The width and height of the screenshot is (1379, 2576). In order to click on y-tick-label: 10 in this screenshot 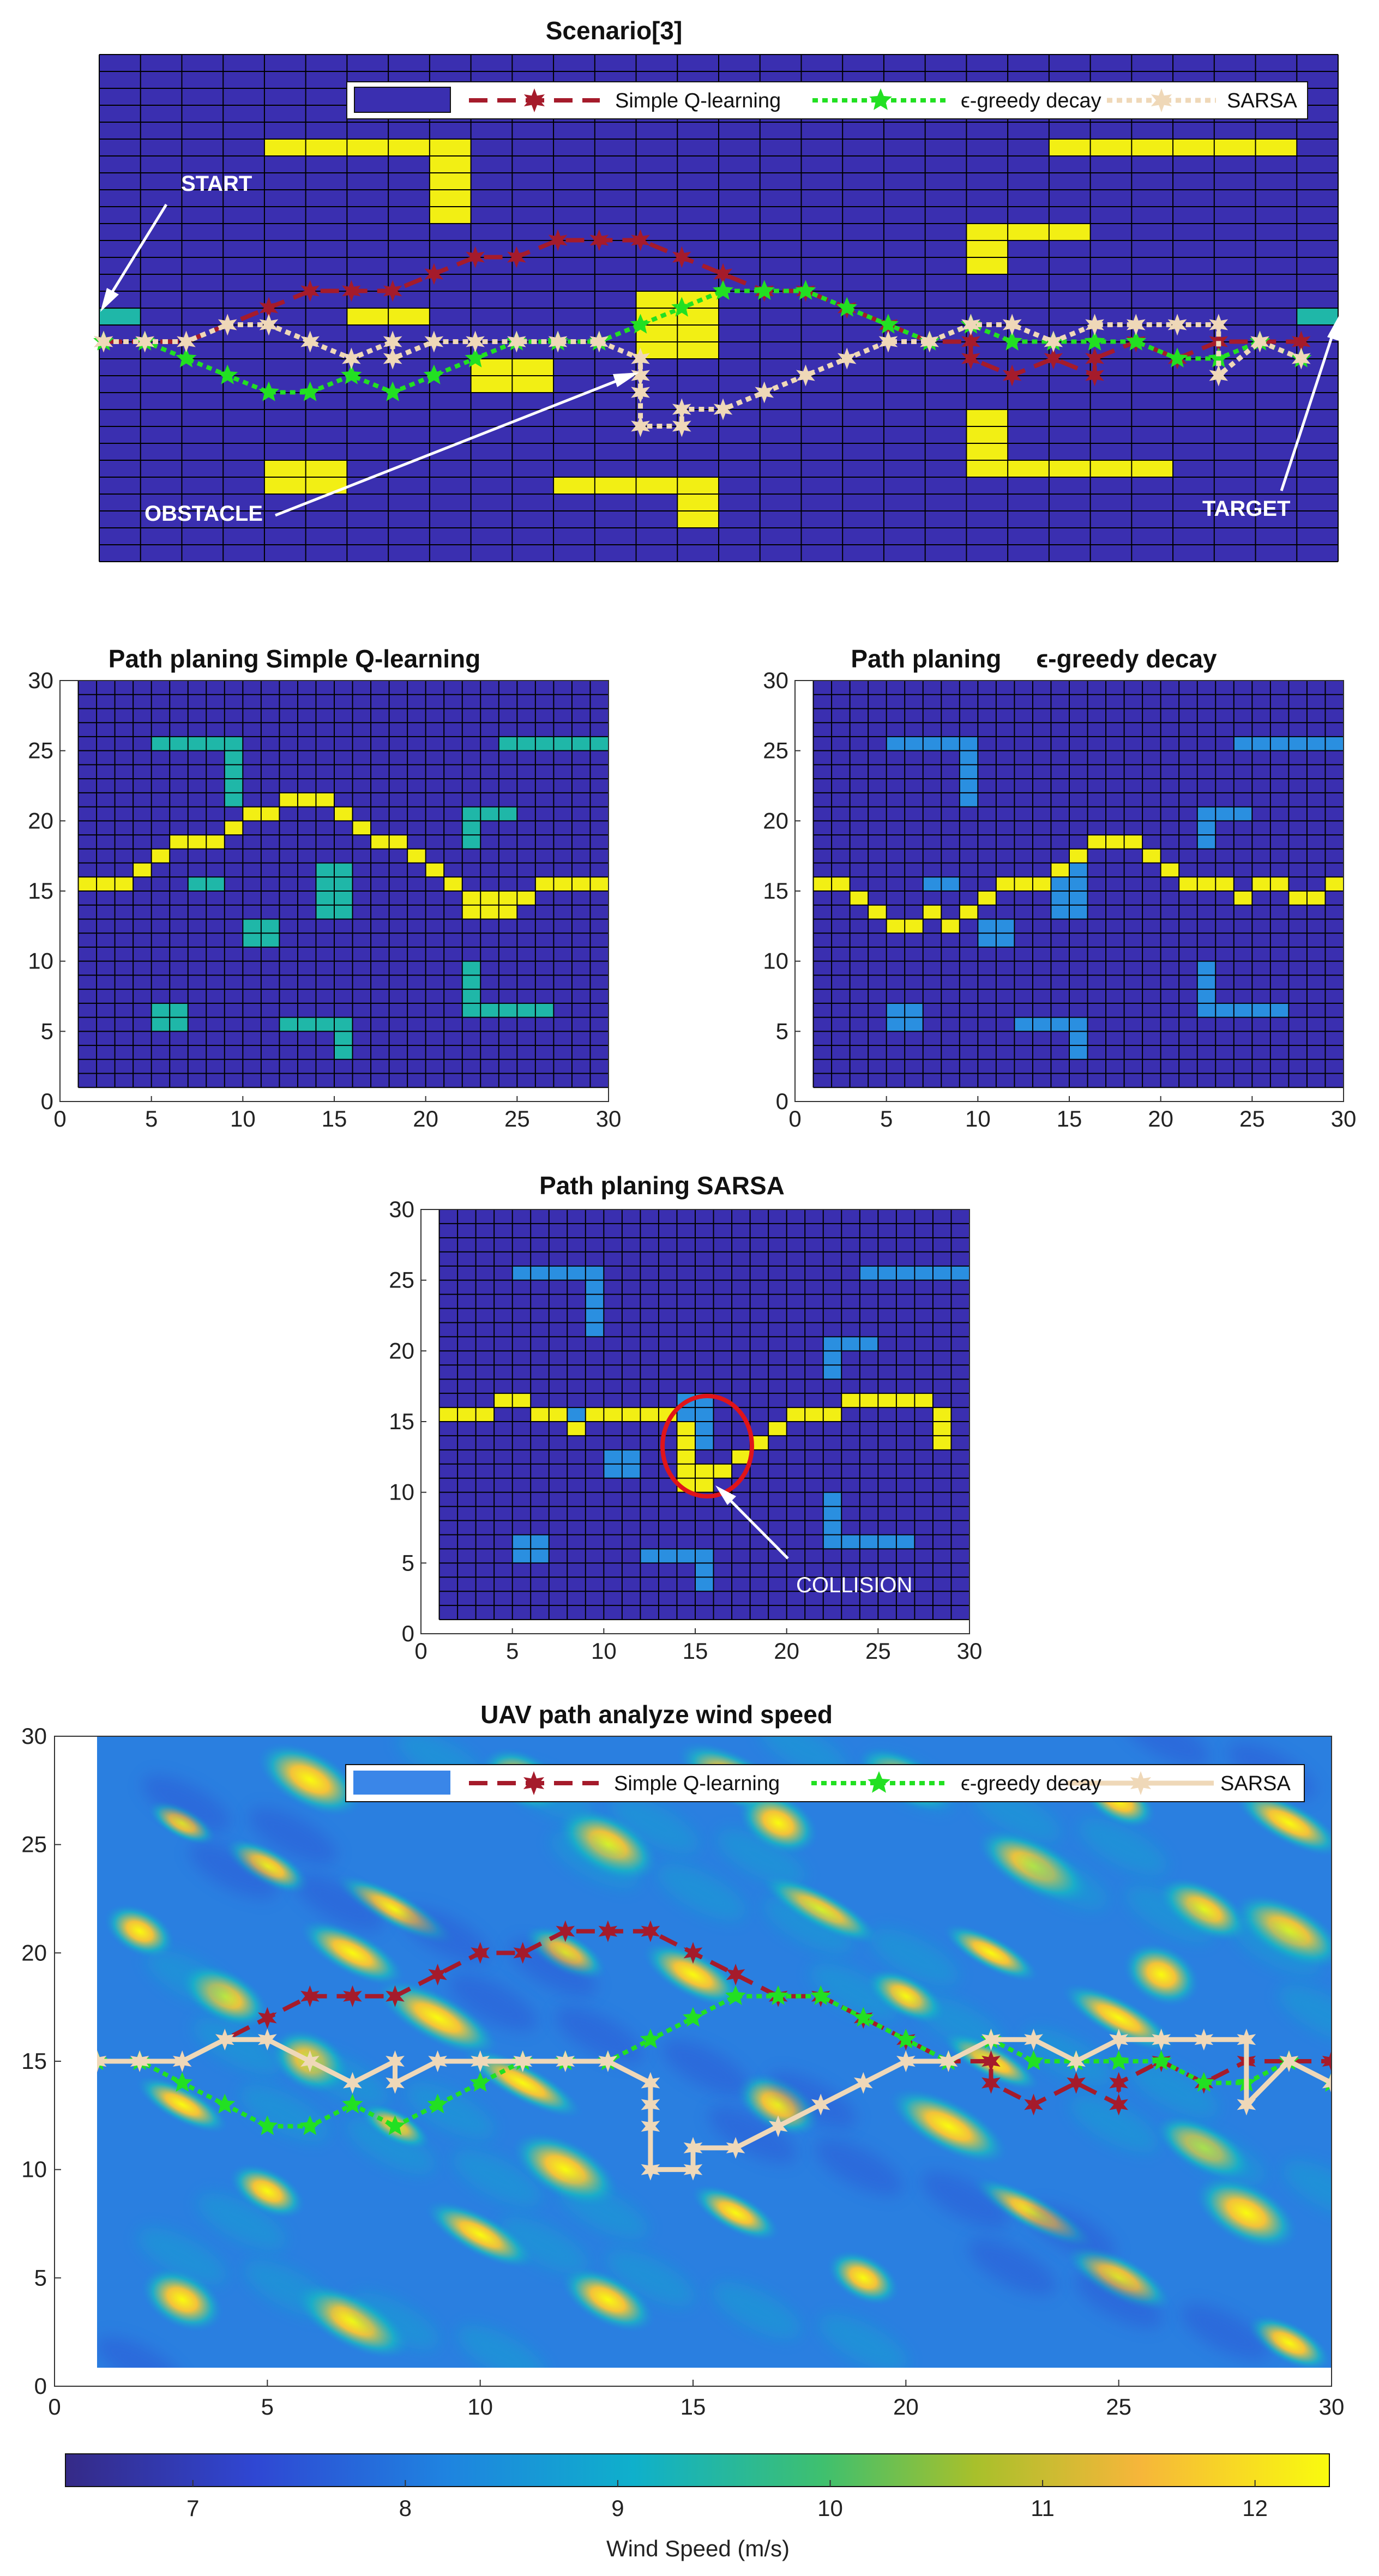, I will do `click(401, 1492)`.